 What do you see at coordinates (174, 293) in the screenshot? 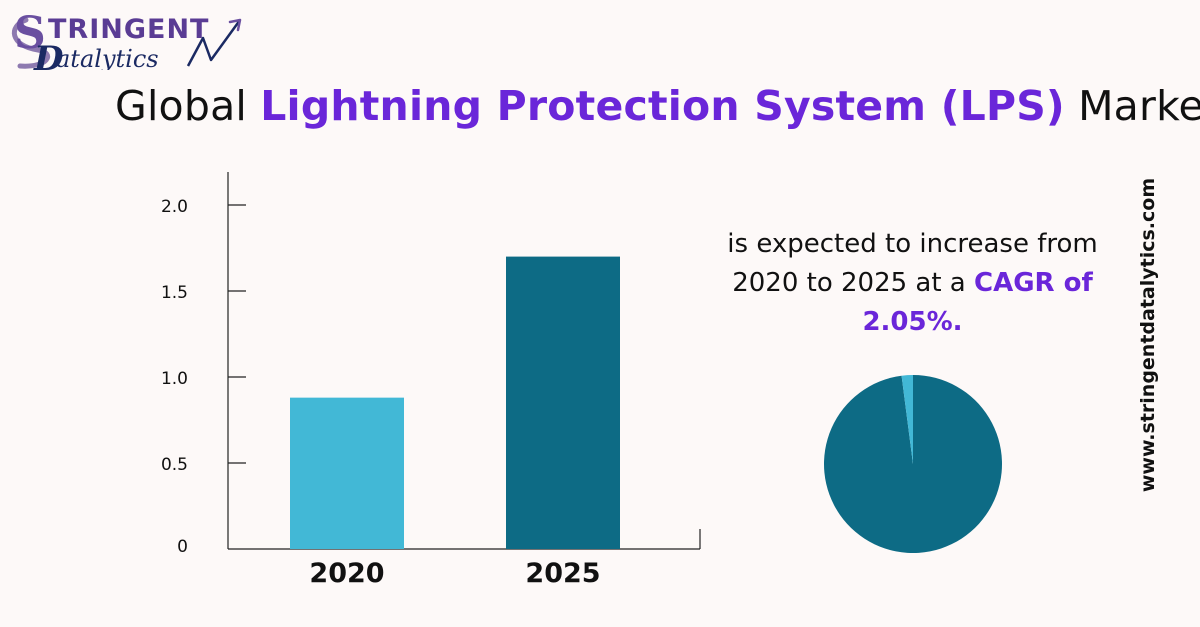
I see `y-tick-label: 1.5` at bounding box center [174, 293].